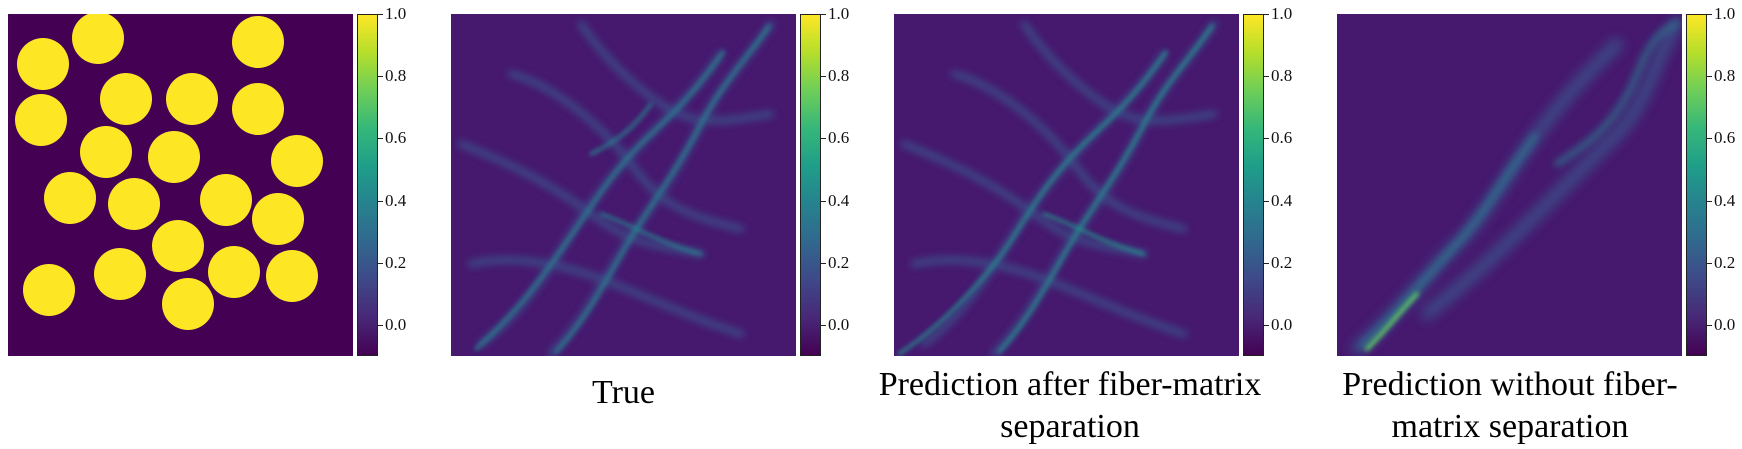  I want to click on colorbar-1-ticks: 1.0 0.8 0.6 0.4 0.2 0.0, so click(400, 180).